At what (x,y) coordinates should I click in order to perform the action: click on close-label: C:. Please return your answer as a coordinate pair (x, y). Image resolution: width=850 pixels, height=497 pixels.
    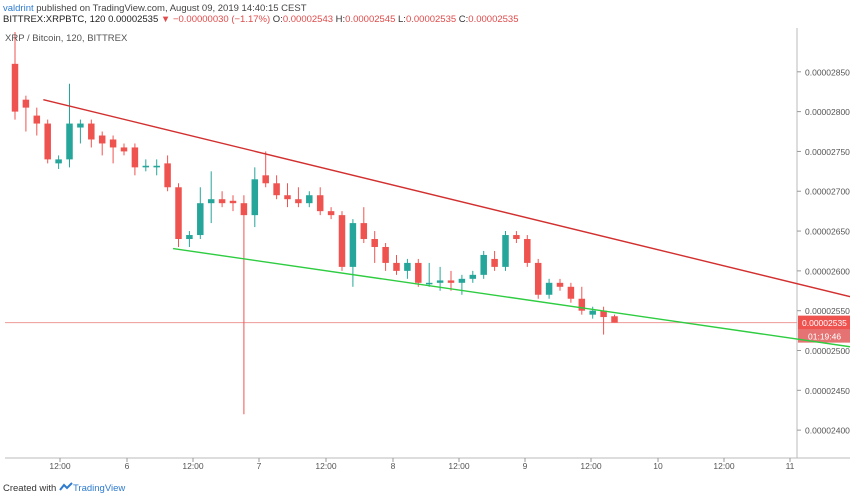
    Looking at the image, I should click on (463, 19).